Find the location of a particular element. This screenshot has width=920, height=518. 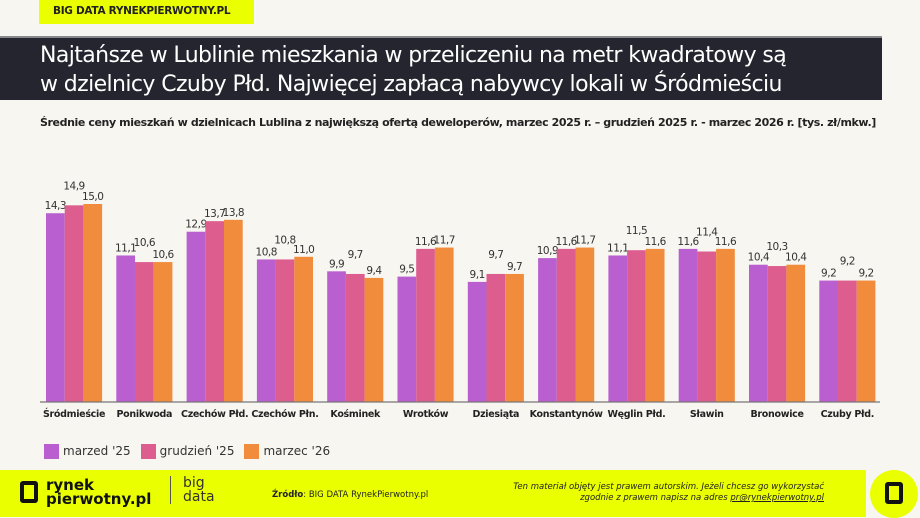

data-label: 10,9 is located at coordinates (547, 251).